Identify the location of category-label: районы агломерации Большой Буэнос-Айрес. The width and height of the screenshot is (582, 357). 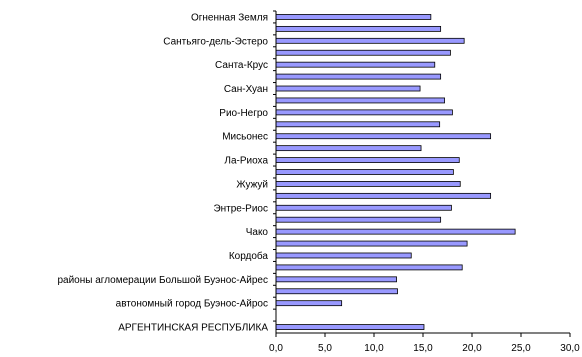
(162, 280).